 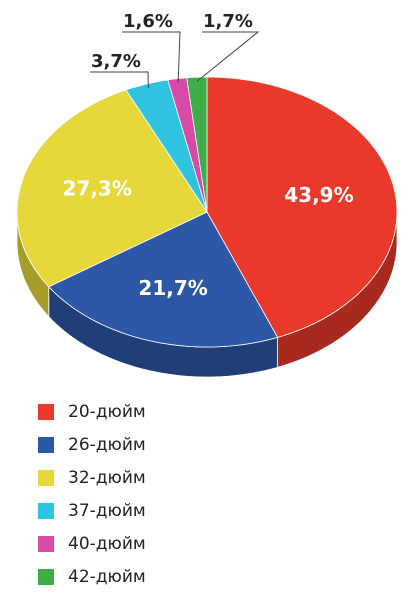 What do you see at coordinates (107, 478) in the screenshot?
I see `legend-label: 32-дюйм` at bounding box center [107, 478].